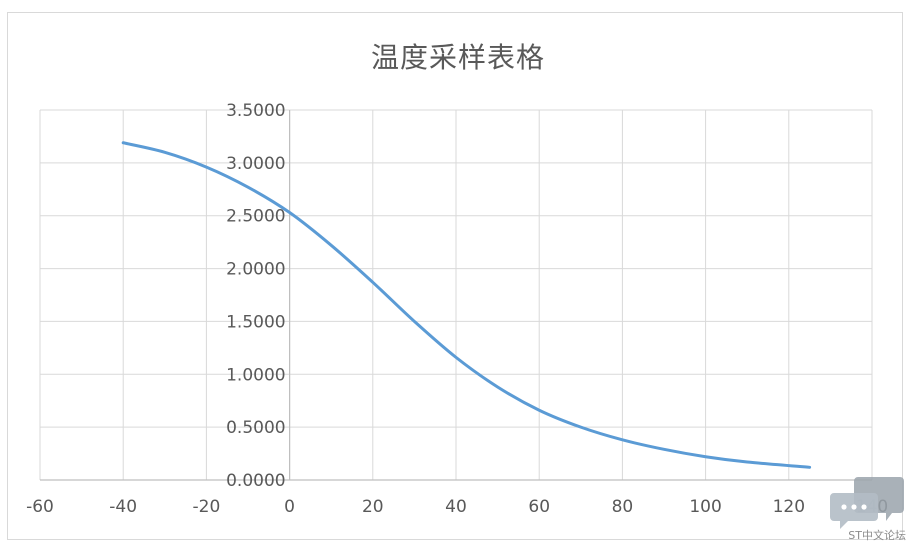 The image size is (916, 551). I want to click on x-tick-label: -20, so click(207, 507).